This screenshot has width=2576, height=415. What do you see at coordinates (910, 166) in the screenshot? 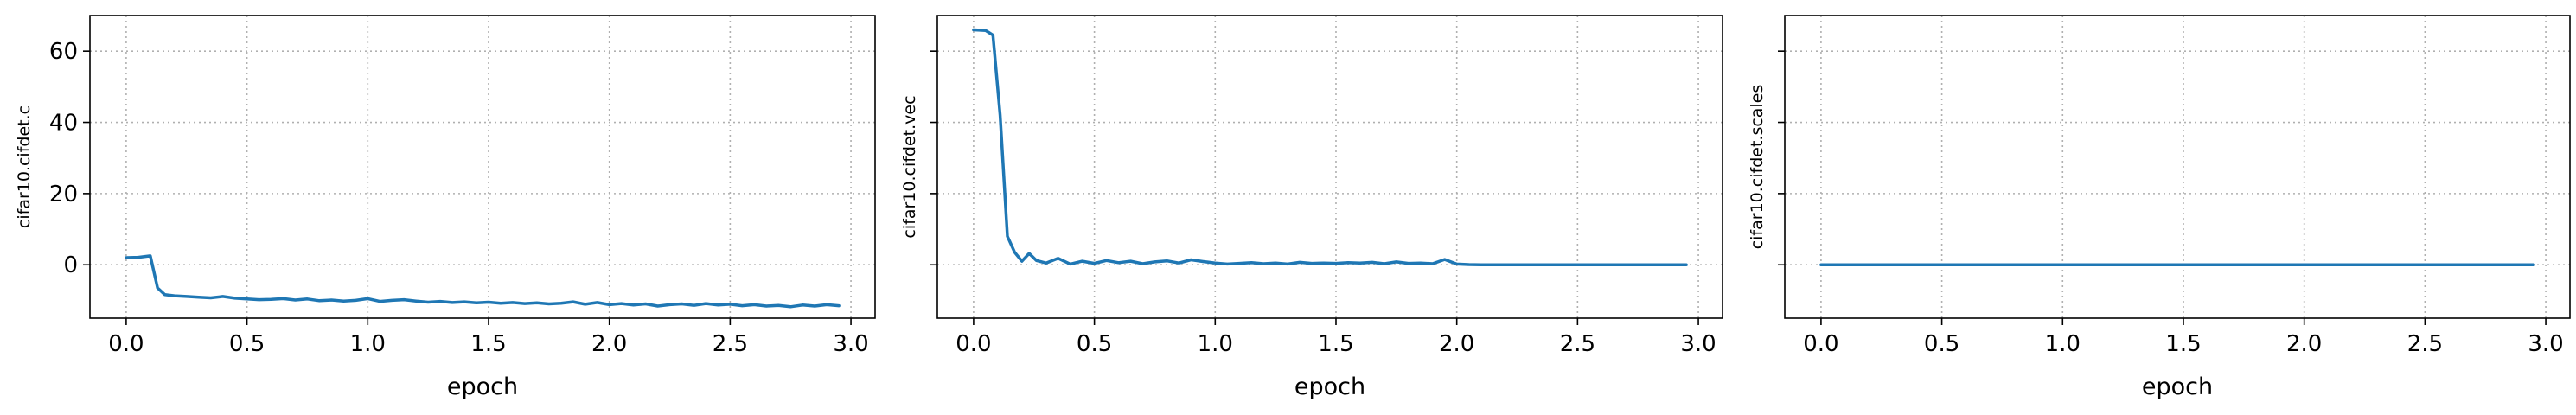
I see `y-axis-label: cifar10.cifdet.vec` at bounding box center [910, 166].